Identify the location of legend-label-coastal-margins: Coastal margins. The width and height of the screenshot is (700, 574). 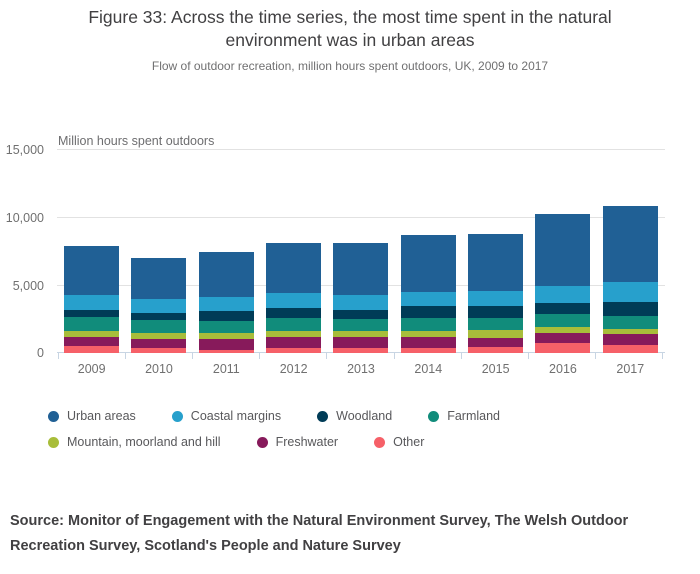
(236, 416).